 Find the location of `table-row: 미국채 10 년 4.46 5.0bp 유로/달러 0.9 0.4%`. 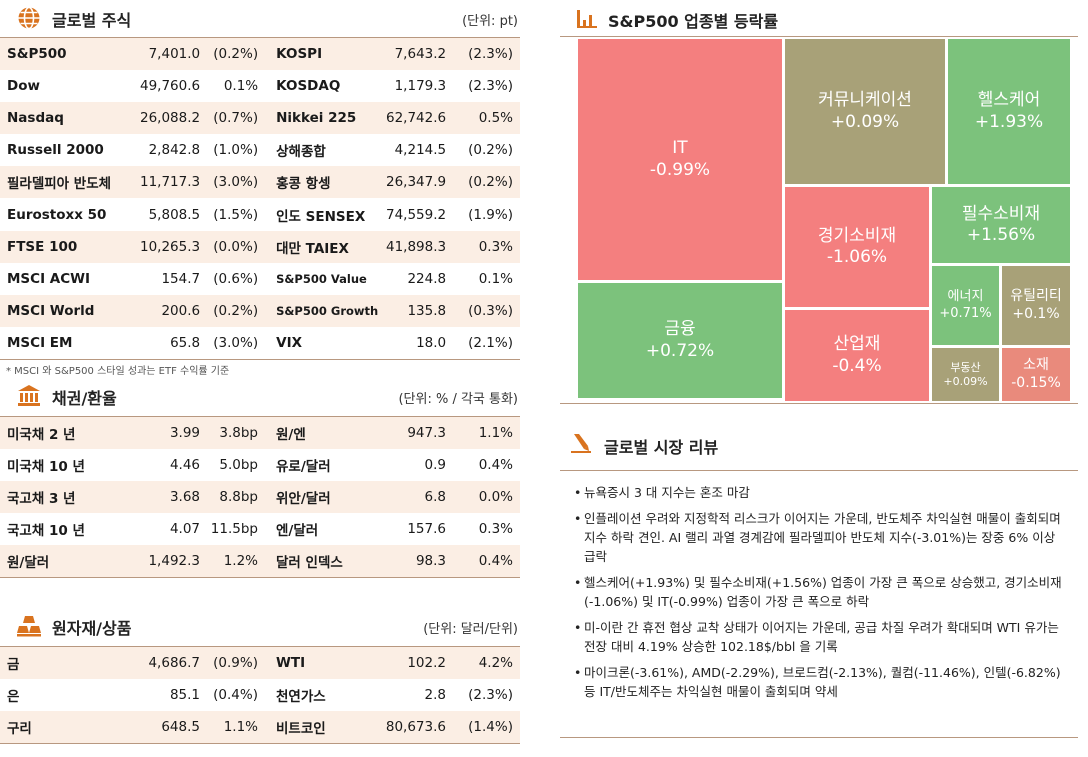

table-row: 미국채 10 년 4.46 5.0bp 유로/달러 0.9 0.4% is located at coordinates (260, 465).